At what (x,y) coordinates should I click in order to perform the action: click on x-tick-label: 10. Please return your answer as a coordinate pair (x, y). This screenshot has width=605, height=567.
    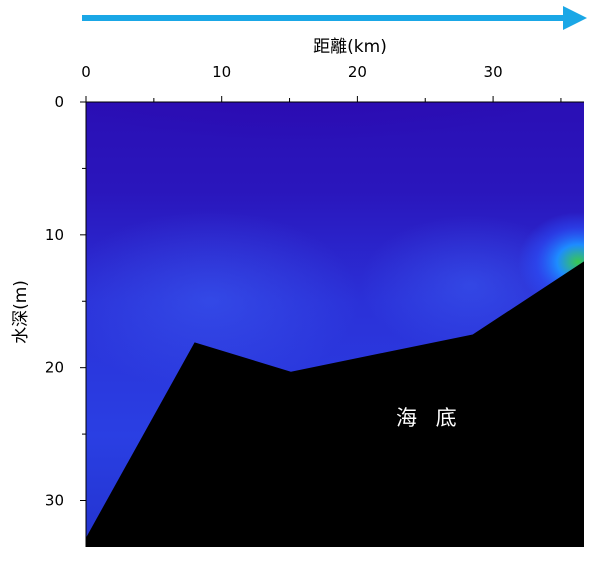
    Looking at the image, I should click on (221, 72).